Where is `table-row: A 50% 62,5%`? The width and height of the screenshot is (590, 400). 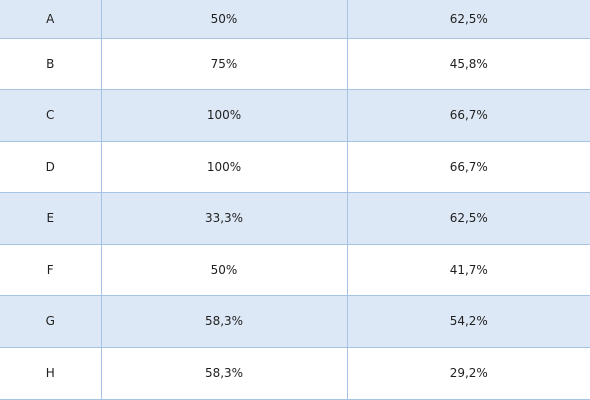 table-row: A 50% 62,5% is located at coordinates (295, 19).